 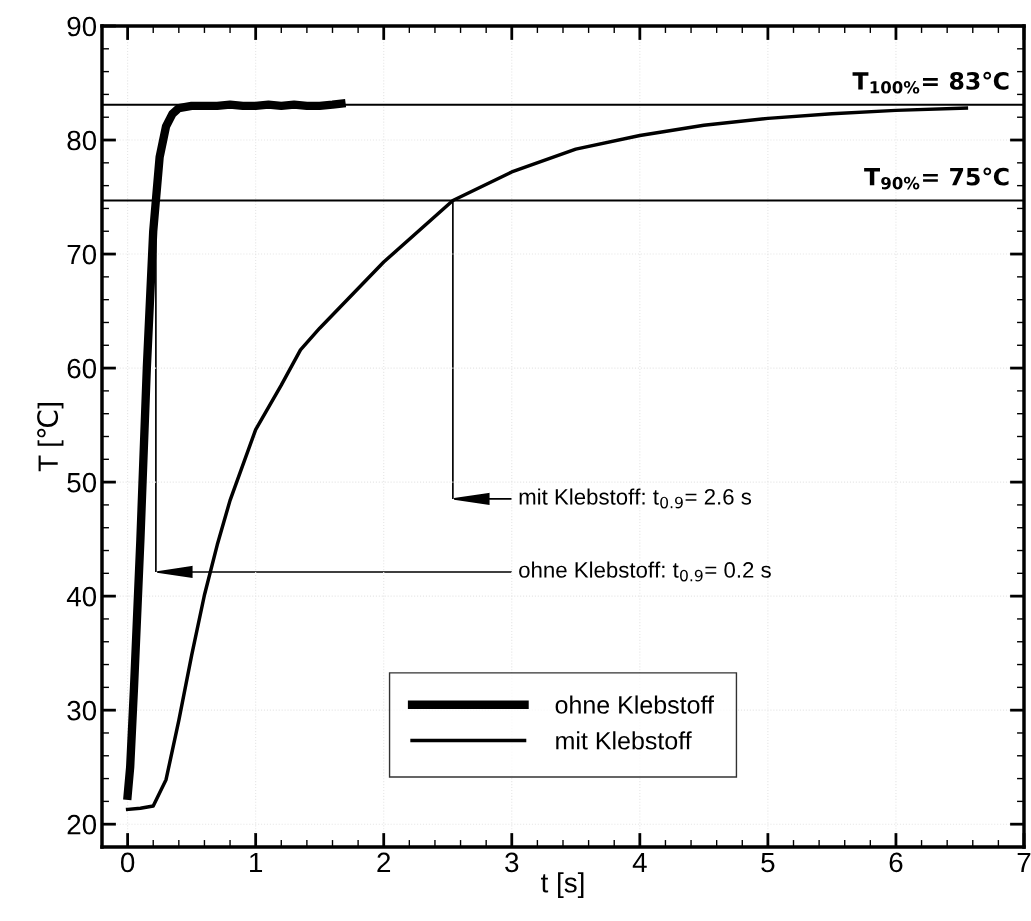 I want to click on y-tick-label: 40, so click(x=81, y=596).